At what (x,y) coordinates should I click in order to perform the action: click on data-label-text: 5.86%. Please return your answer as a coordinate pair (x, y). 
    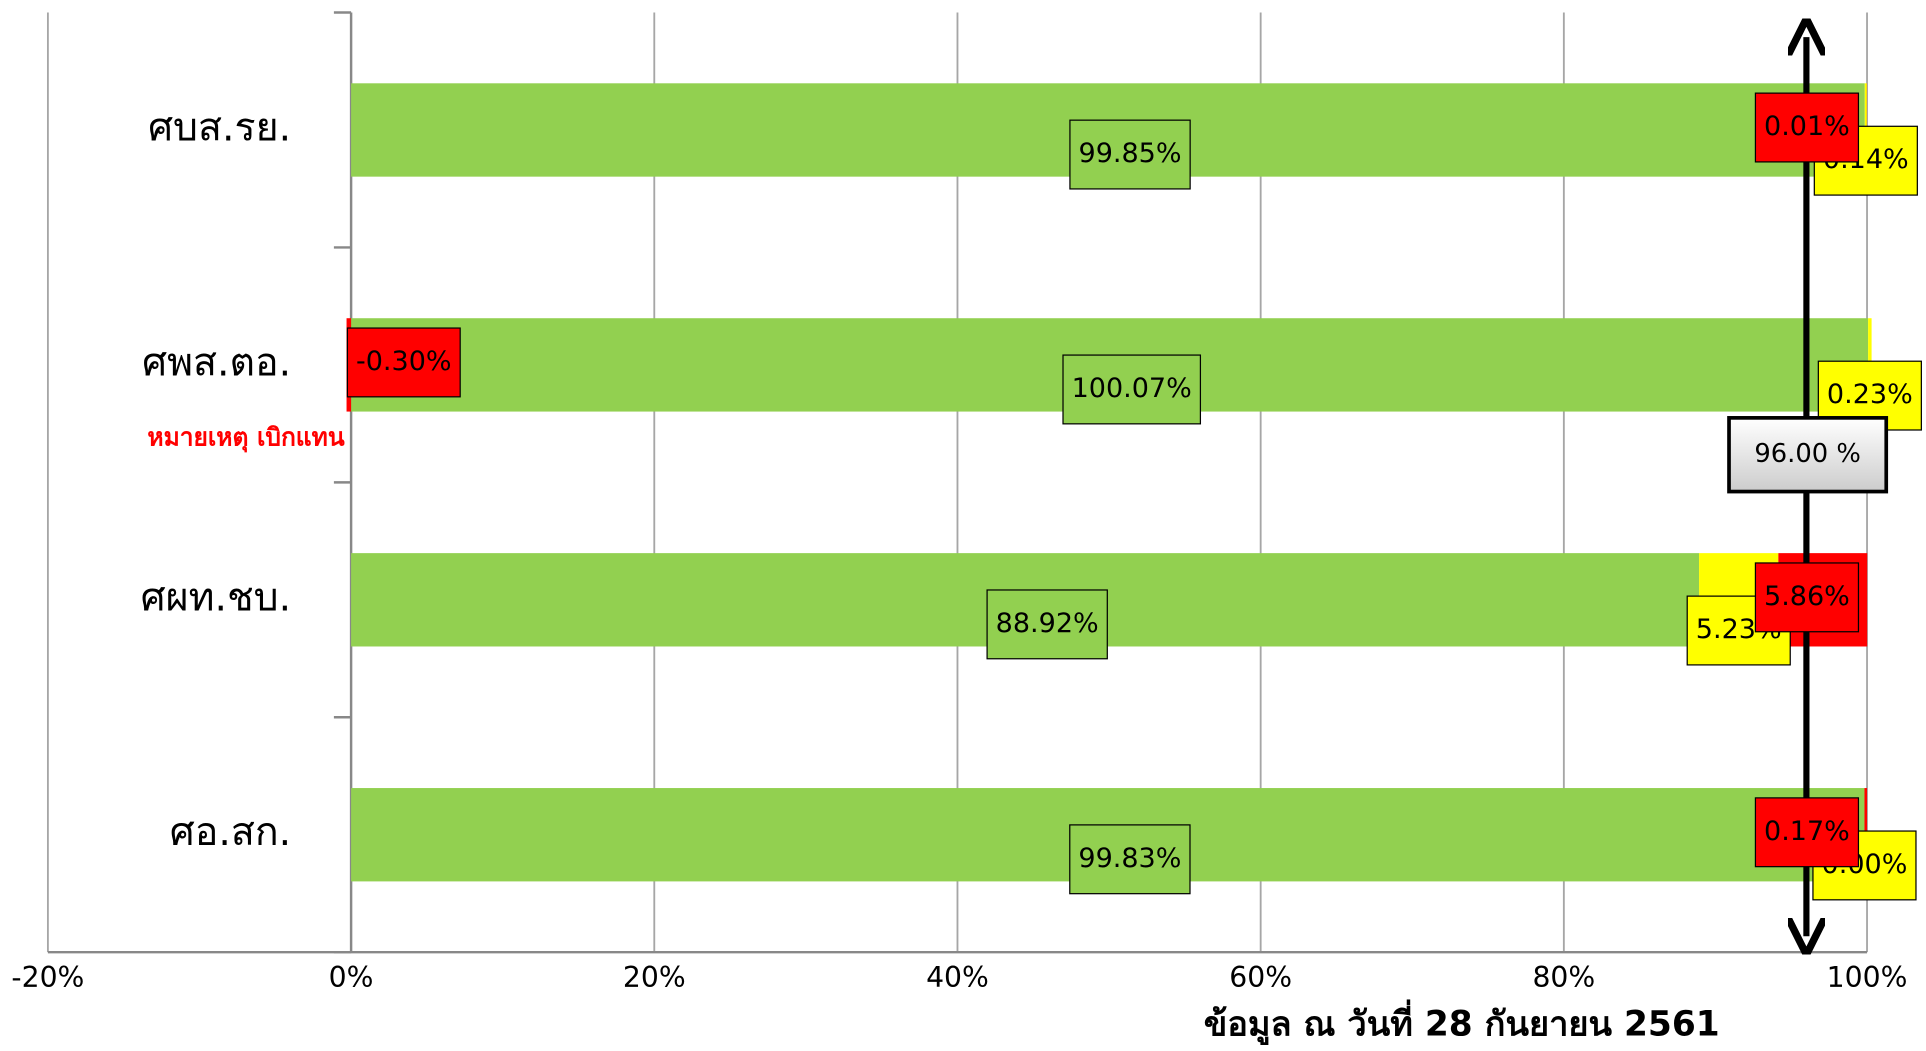
    Looking at the image, I should click on (1807, 596).